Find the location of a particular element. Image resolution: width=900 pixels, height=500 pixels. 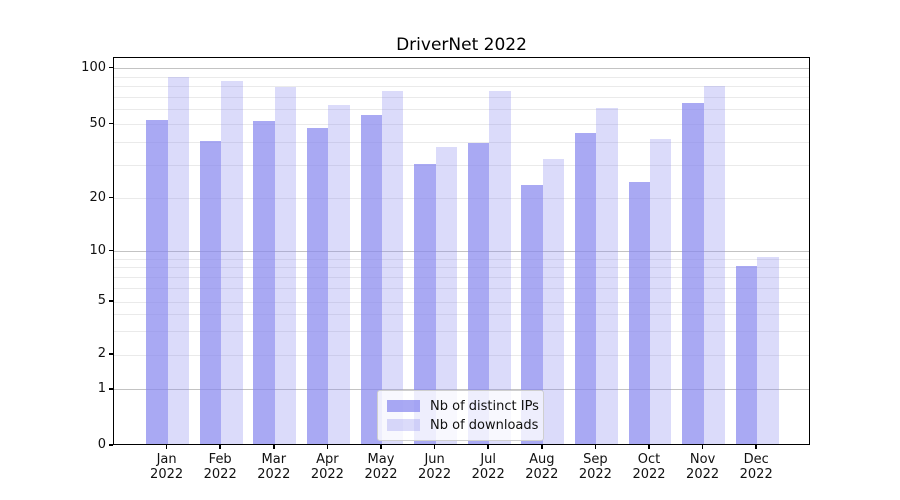

y-tick-label-0: 0 is located at coordinates (101, 444).